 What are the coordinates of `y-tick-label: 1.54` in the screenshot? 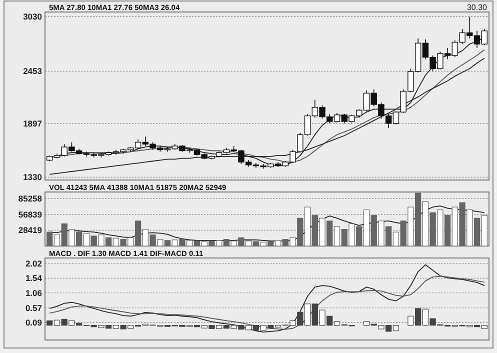 It's located at (33, 278).